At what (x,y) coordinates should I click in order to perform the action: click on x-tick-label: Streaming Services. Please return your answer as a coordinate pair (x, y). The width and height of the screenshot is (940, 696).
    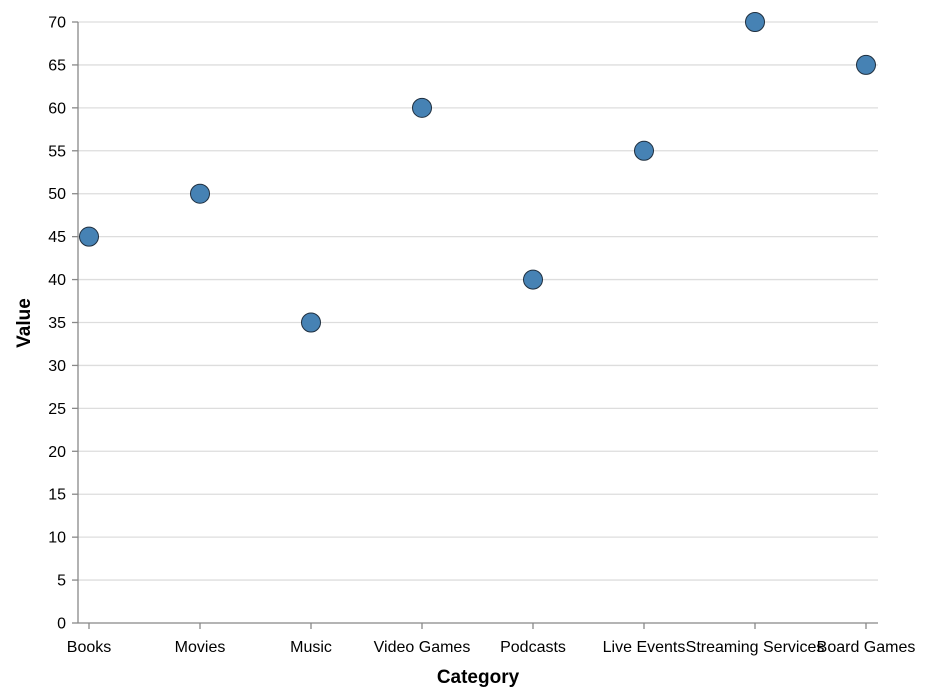
    Looking at the image, I should click on (755, 647).